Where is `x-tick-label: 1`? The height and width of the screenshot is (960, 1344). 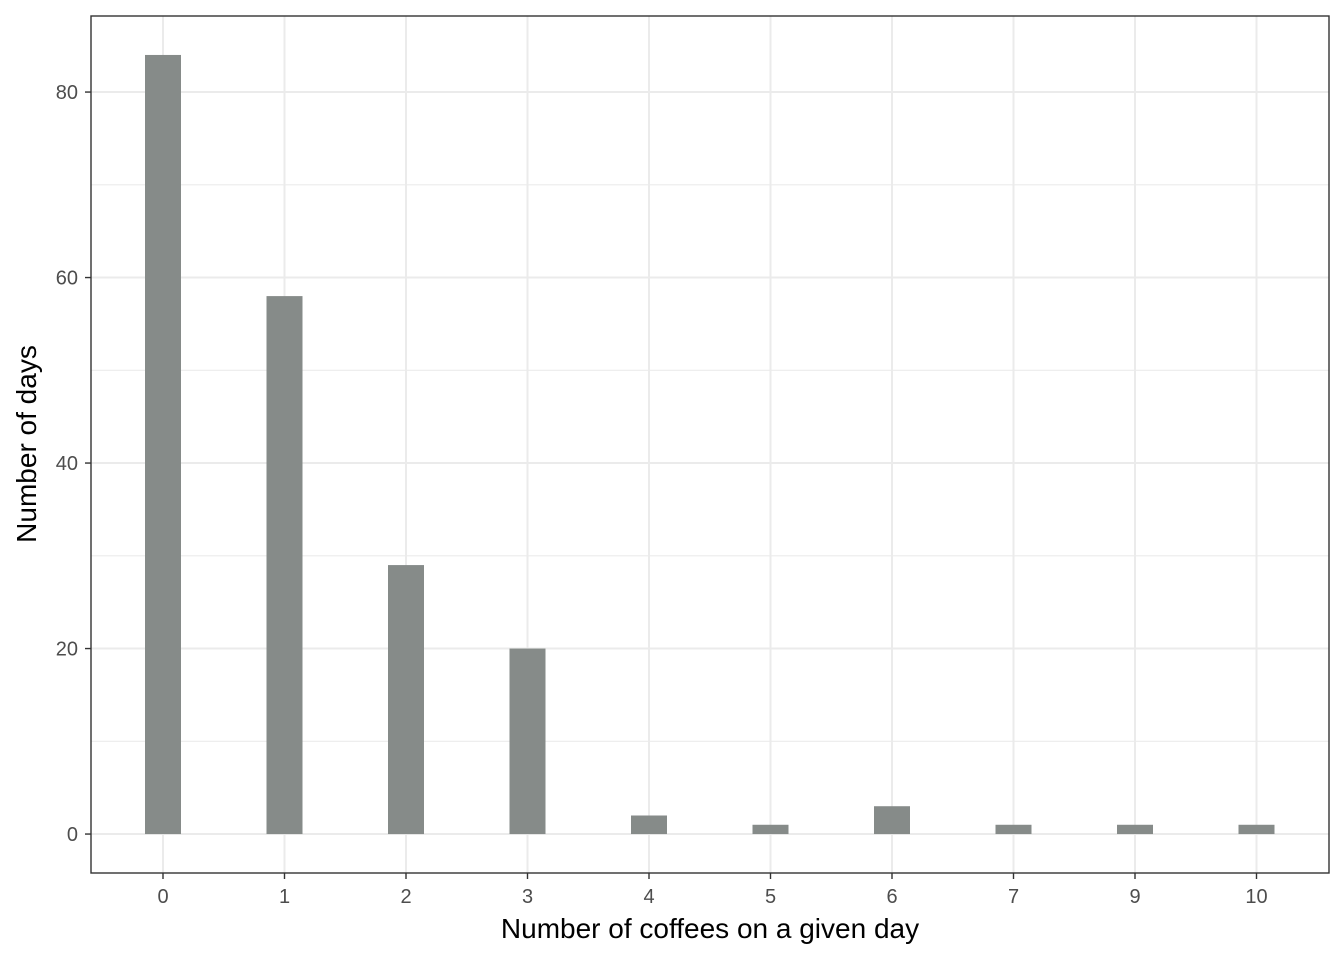 x-tick-label: 1 is located at coordinates (284, 897).